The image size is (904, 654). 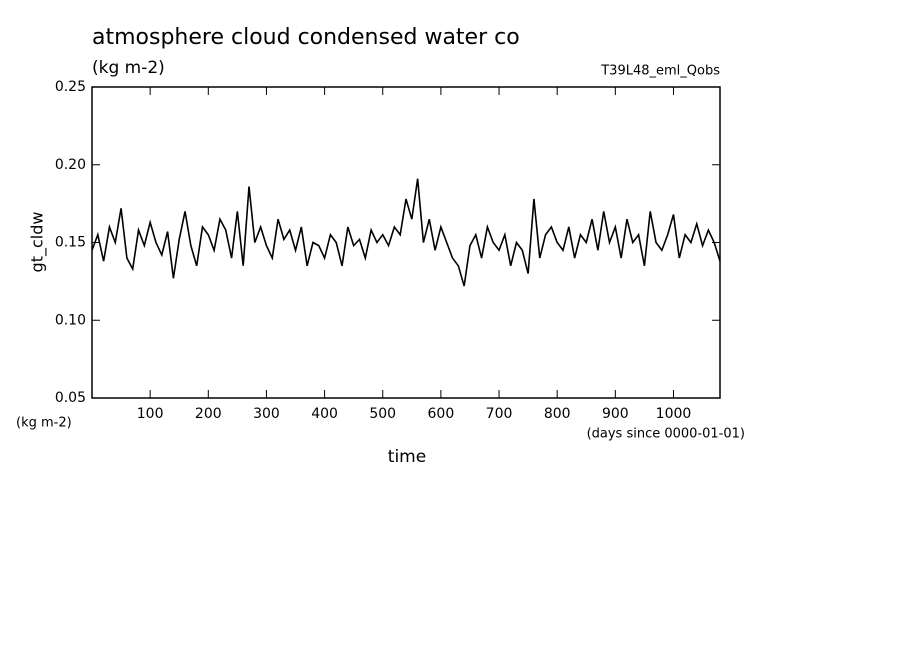 What do you see at coordinates (70, 87) in the screenshot?
I see `y-tick-label: 0.25` at bounding box center [70, 87].